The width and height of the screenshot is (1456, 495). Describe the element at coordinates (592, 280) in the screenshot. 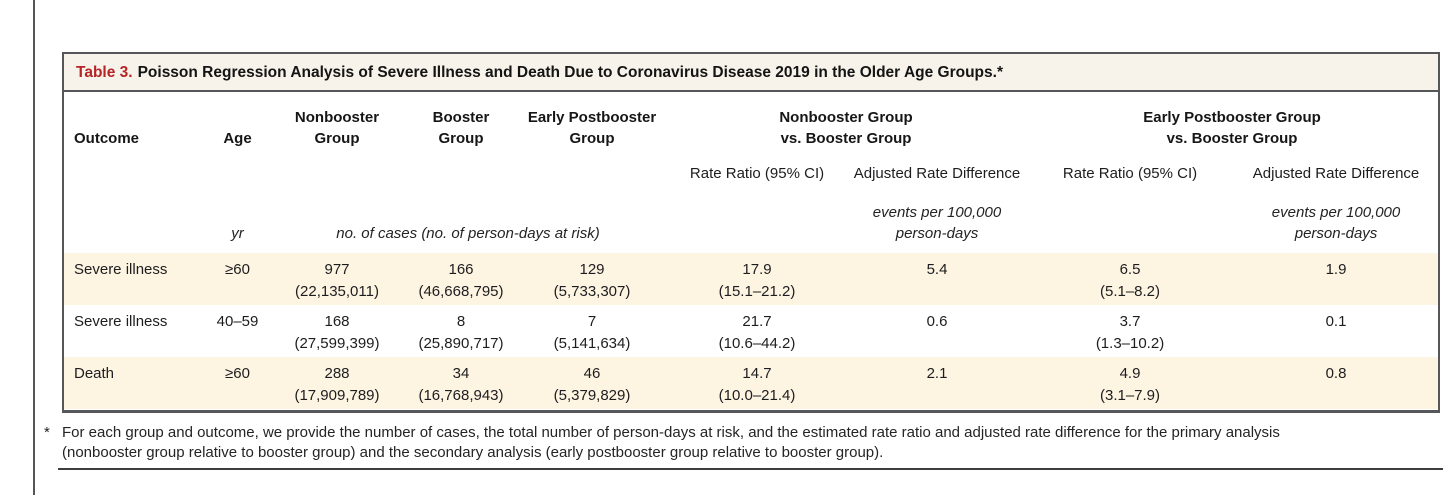

I see `cell-early-postbooster-cases: 129 (5,733,307)` at that location.